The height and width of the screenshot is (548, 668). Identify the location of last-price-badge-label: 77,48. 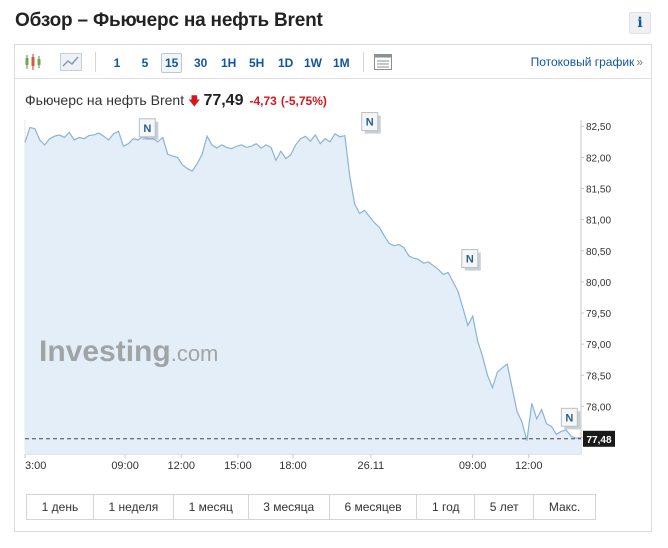
(598, 440).